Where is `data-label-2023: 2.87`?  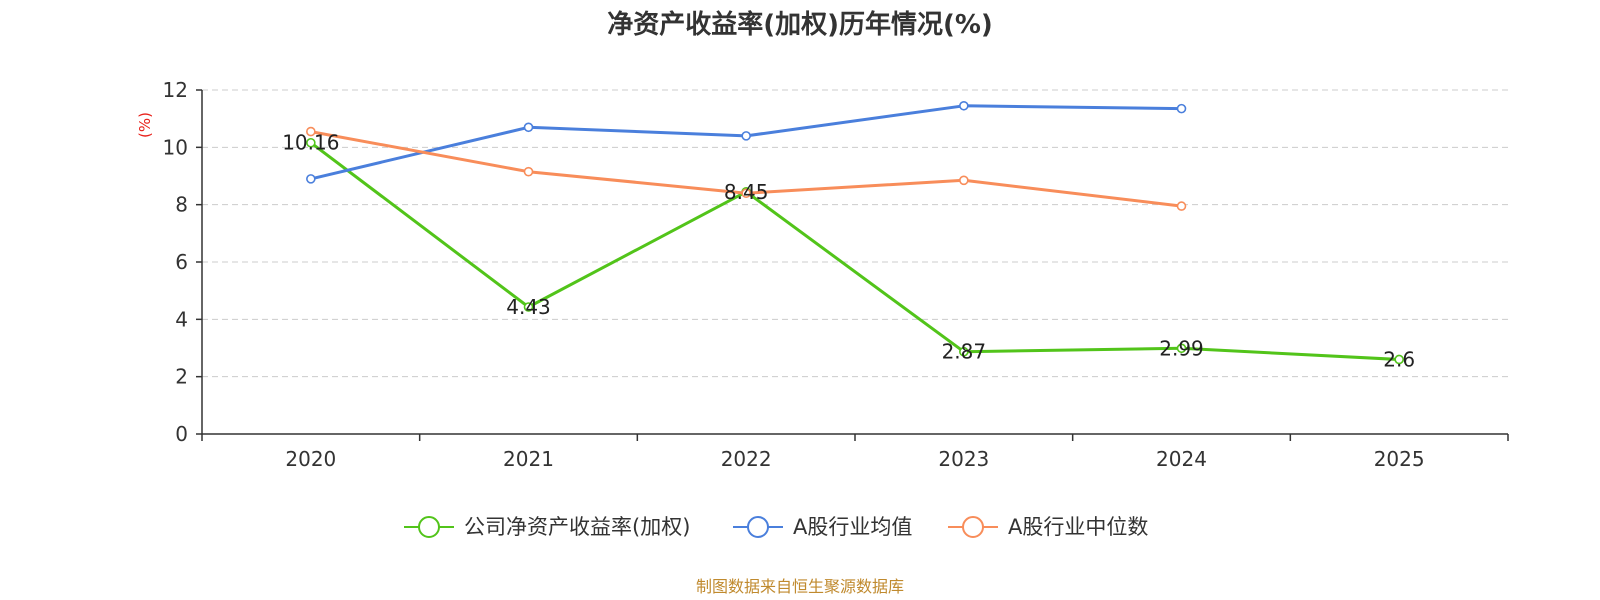
data-label-2023: 2.87 is located at coordinates (964, 352).